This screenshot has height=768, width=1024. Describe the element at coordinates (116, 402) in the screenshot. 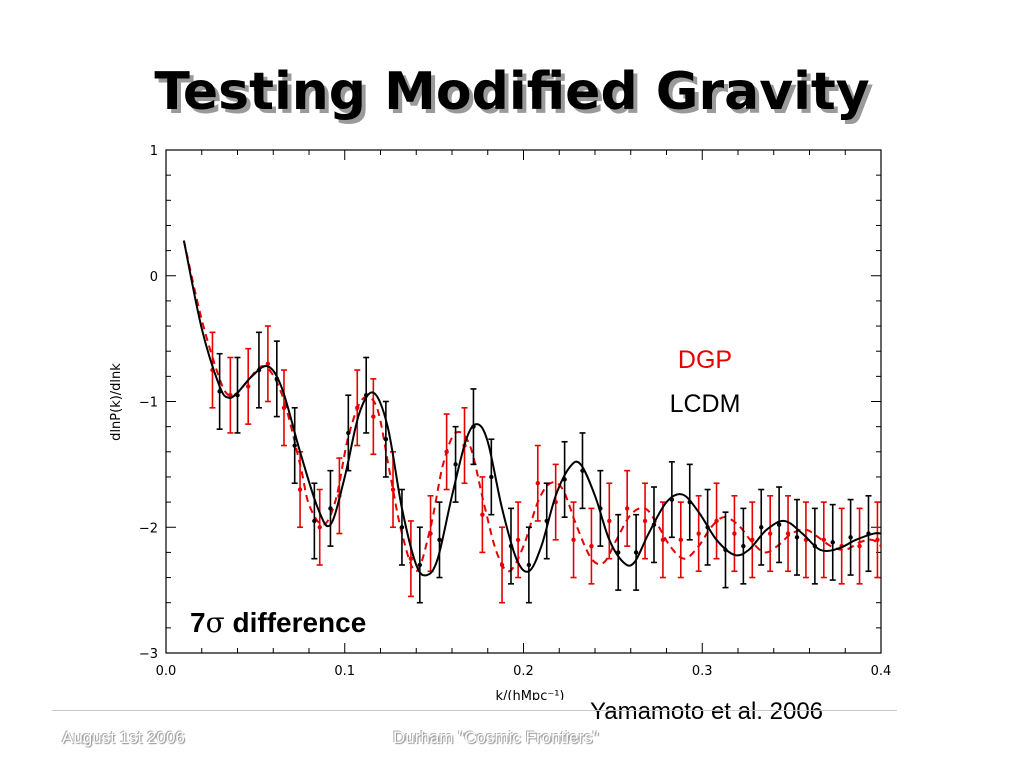

I see `y-axis-title: dlnP(k)/dlnk` at that location.